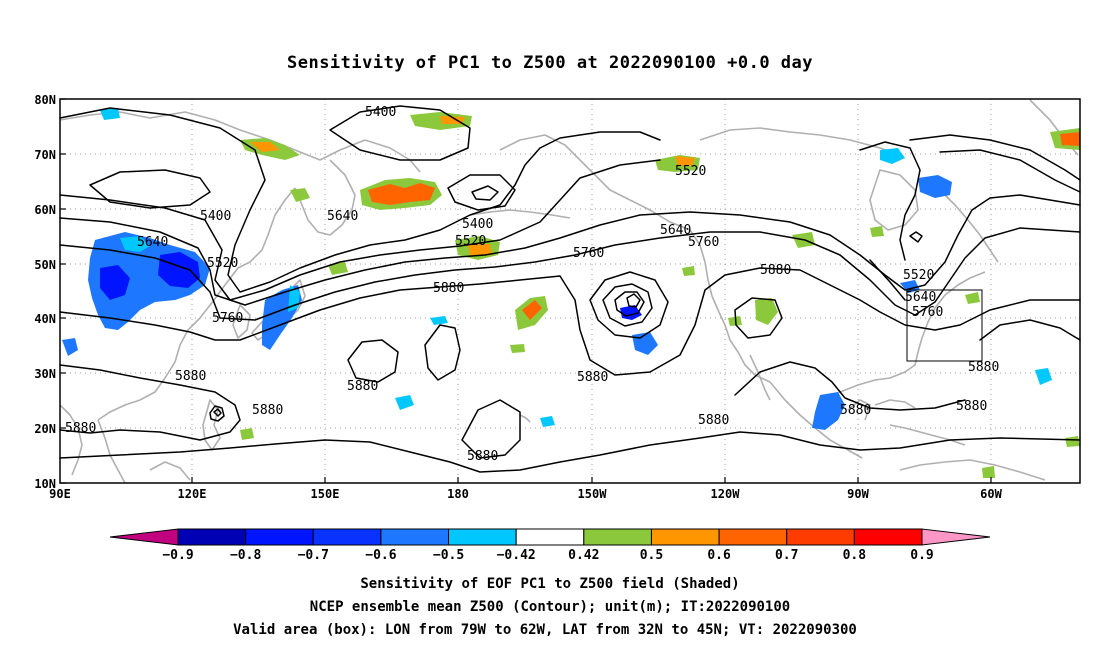  I want to click on shade-neg-india, so click(70, 347).